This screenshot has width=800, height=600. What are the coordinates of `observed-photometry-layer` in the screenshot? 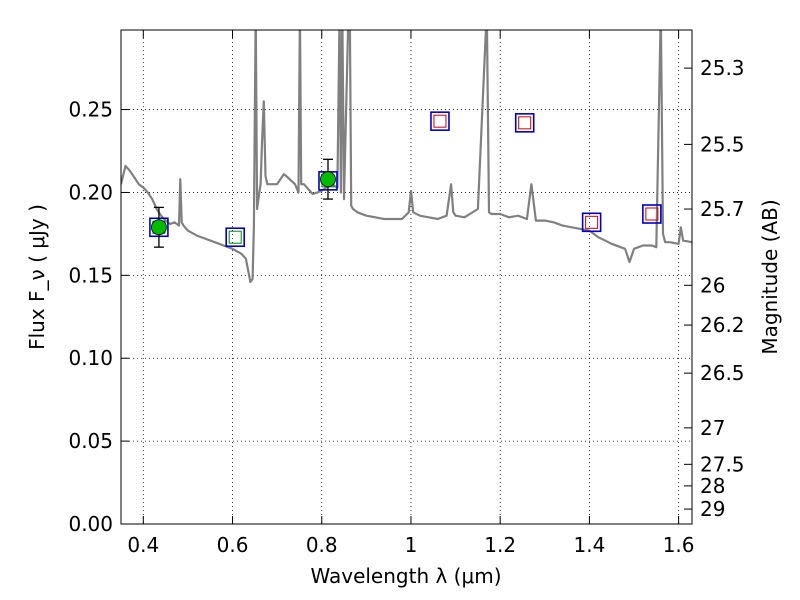 It's located at (243, 203).